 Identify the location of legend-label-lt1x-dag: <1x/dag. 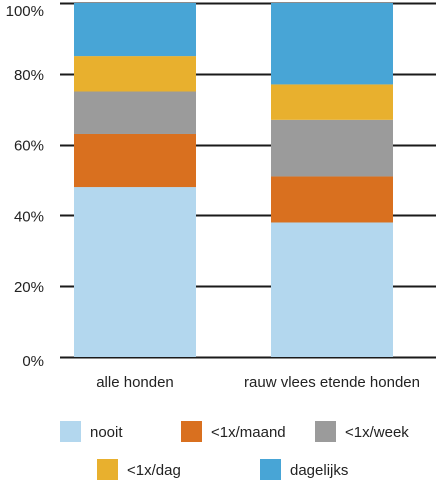
(154, 470).